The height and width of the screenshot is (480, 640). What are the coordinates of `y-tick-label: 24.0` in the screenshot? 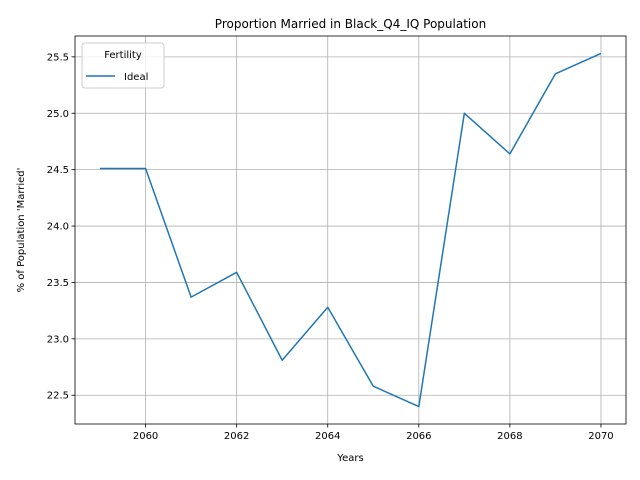 It's located at (58, 227).